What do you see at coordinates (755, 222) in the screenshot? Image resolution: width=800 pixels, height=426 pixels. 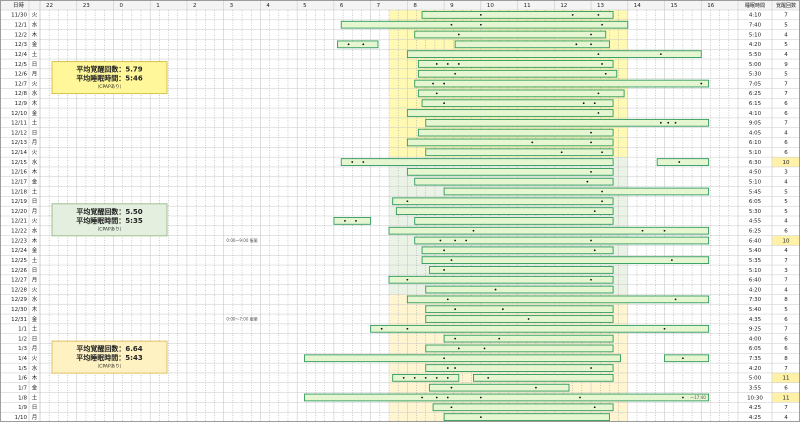 I see `row-sleep-time: 4:55` at bounding box center [755, 222].